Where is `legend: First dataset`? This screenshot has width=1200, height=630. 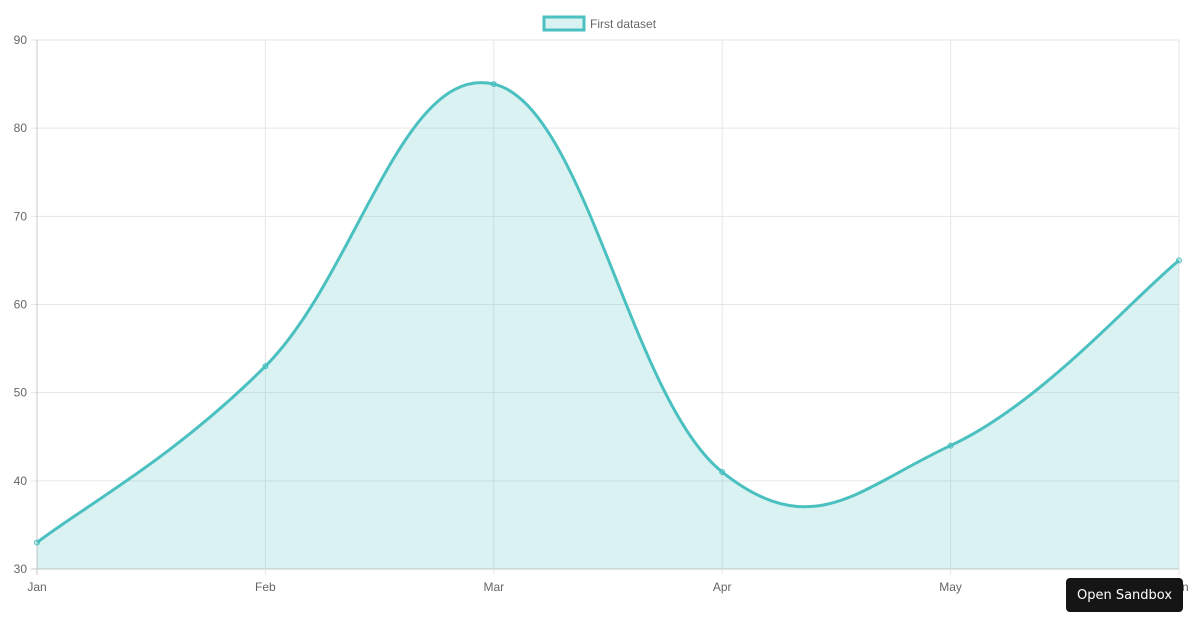
legend: First dataset is located at coordinates (599, 23).